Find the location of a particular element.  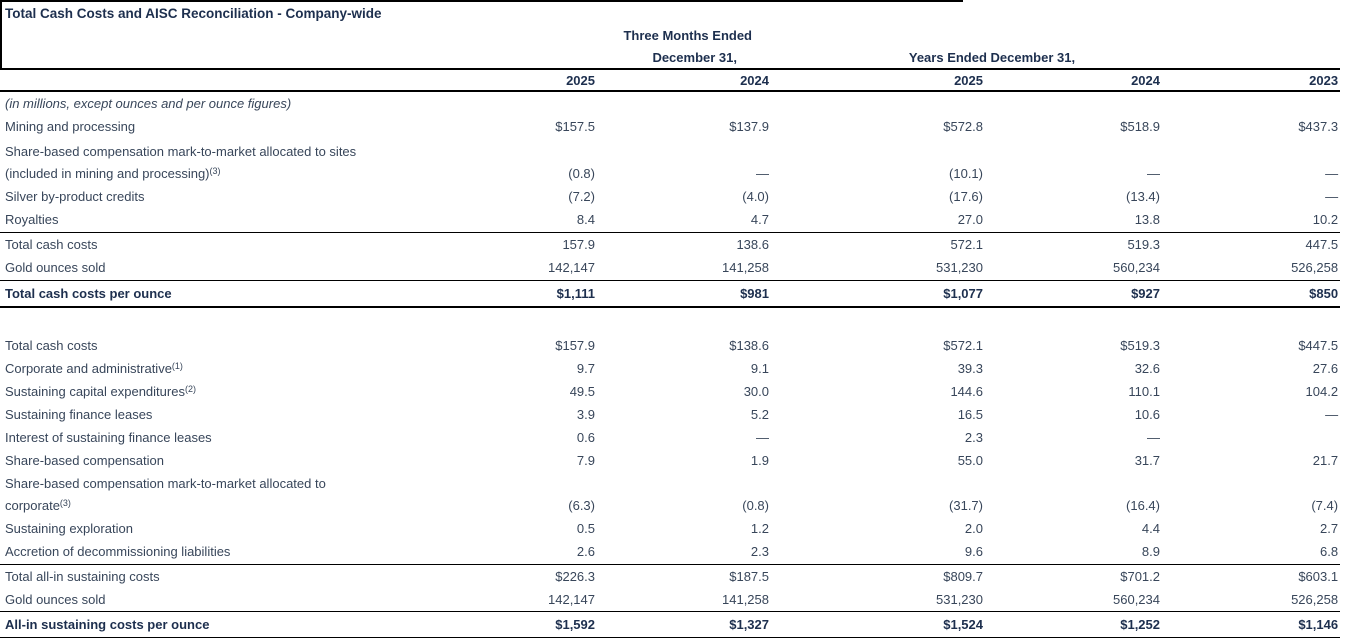

cell-value: $1,252 is located at coordinates (1073, 624).